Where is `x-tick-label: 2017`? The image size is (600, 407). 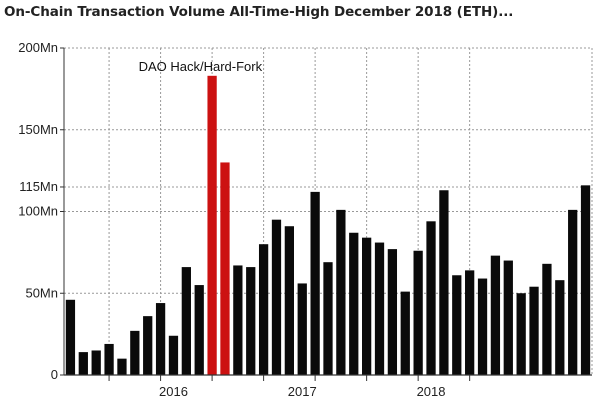
x-tick-label: 2017 is located at coordinates (302, 391).